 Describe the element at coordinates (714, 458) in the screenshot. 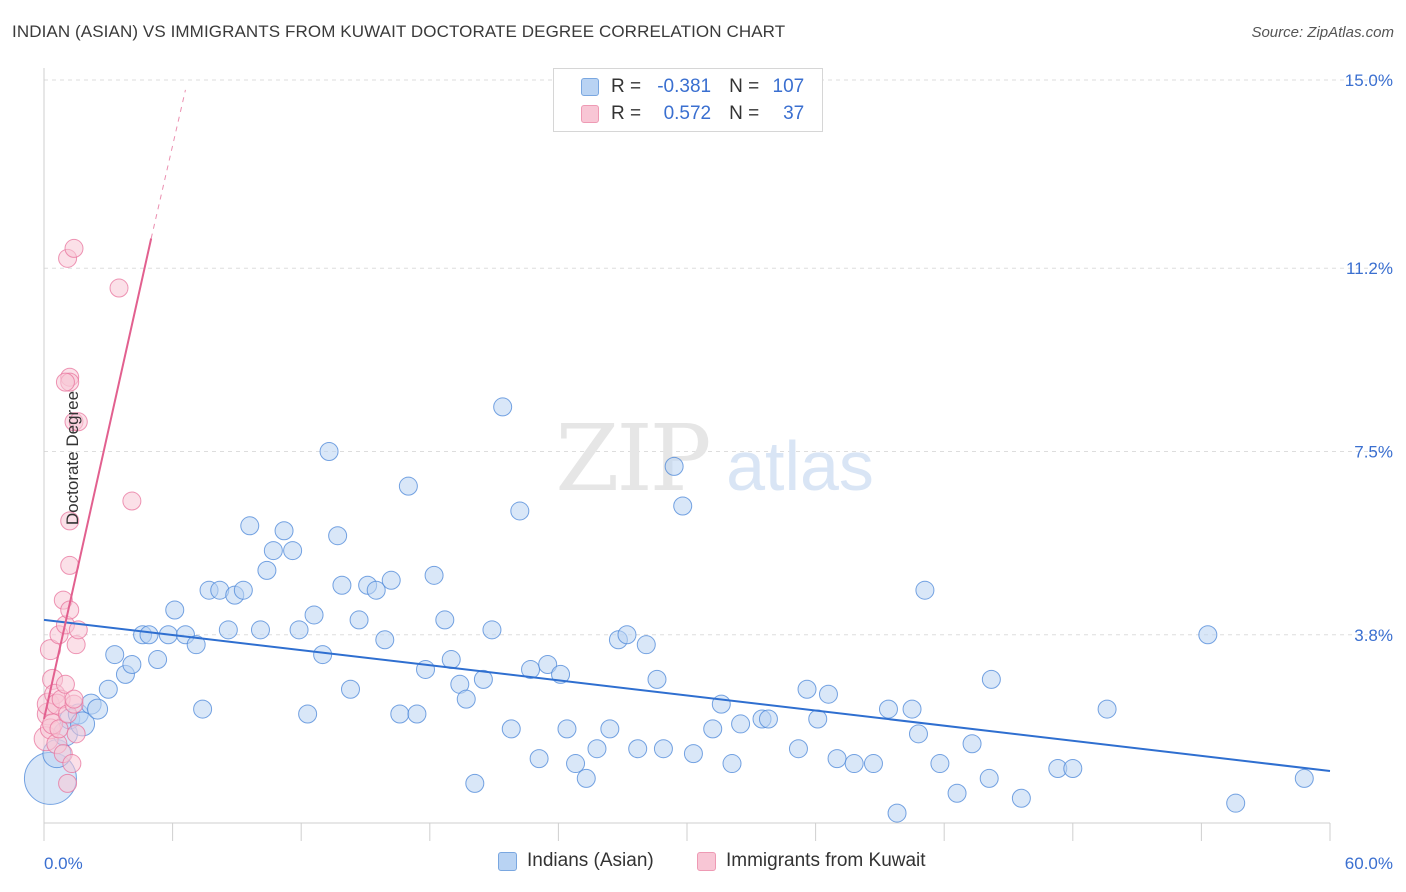

I see `watermark: ZIP atlas` at that location.